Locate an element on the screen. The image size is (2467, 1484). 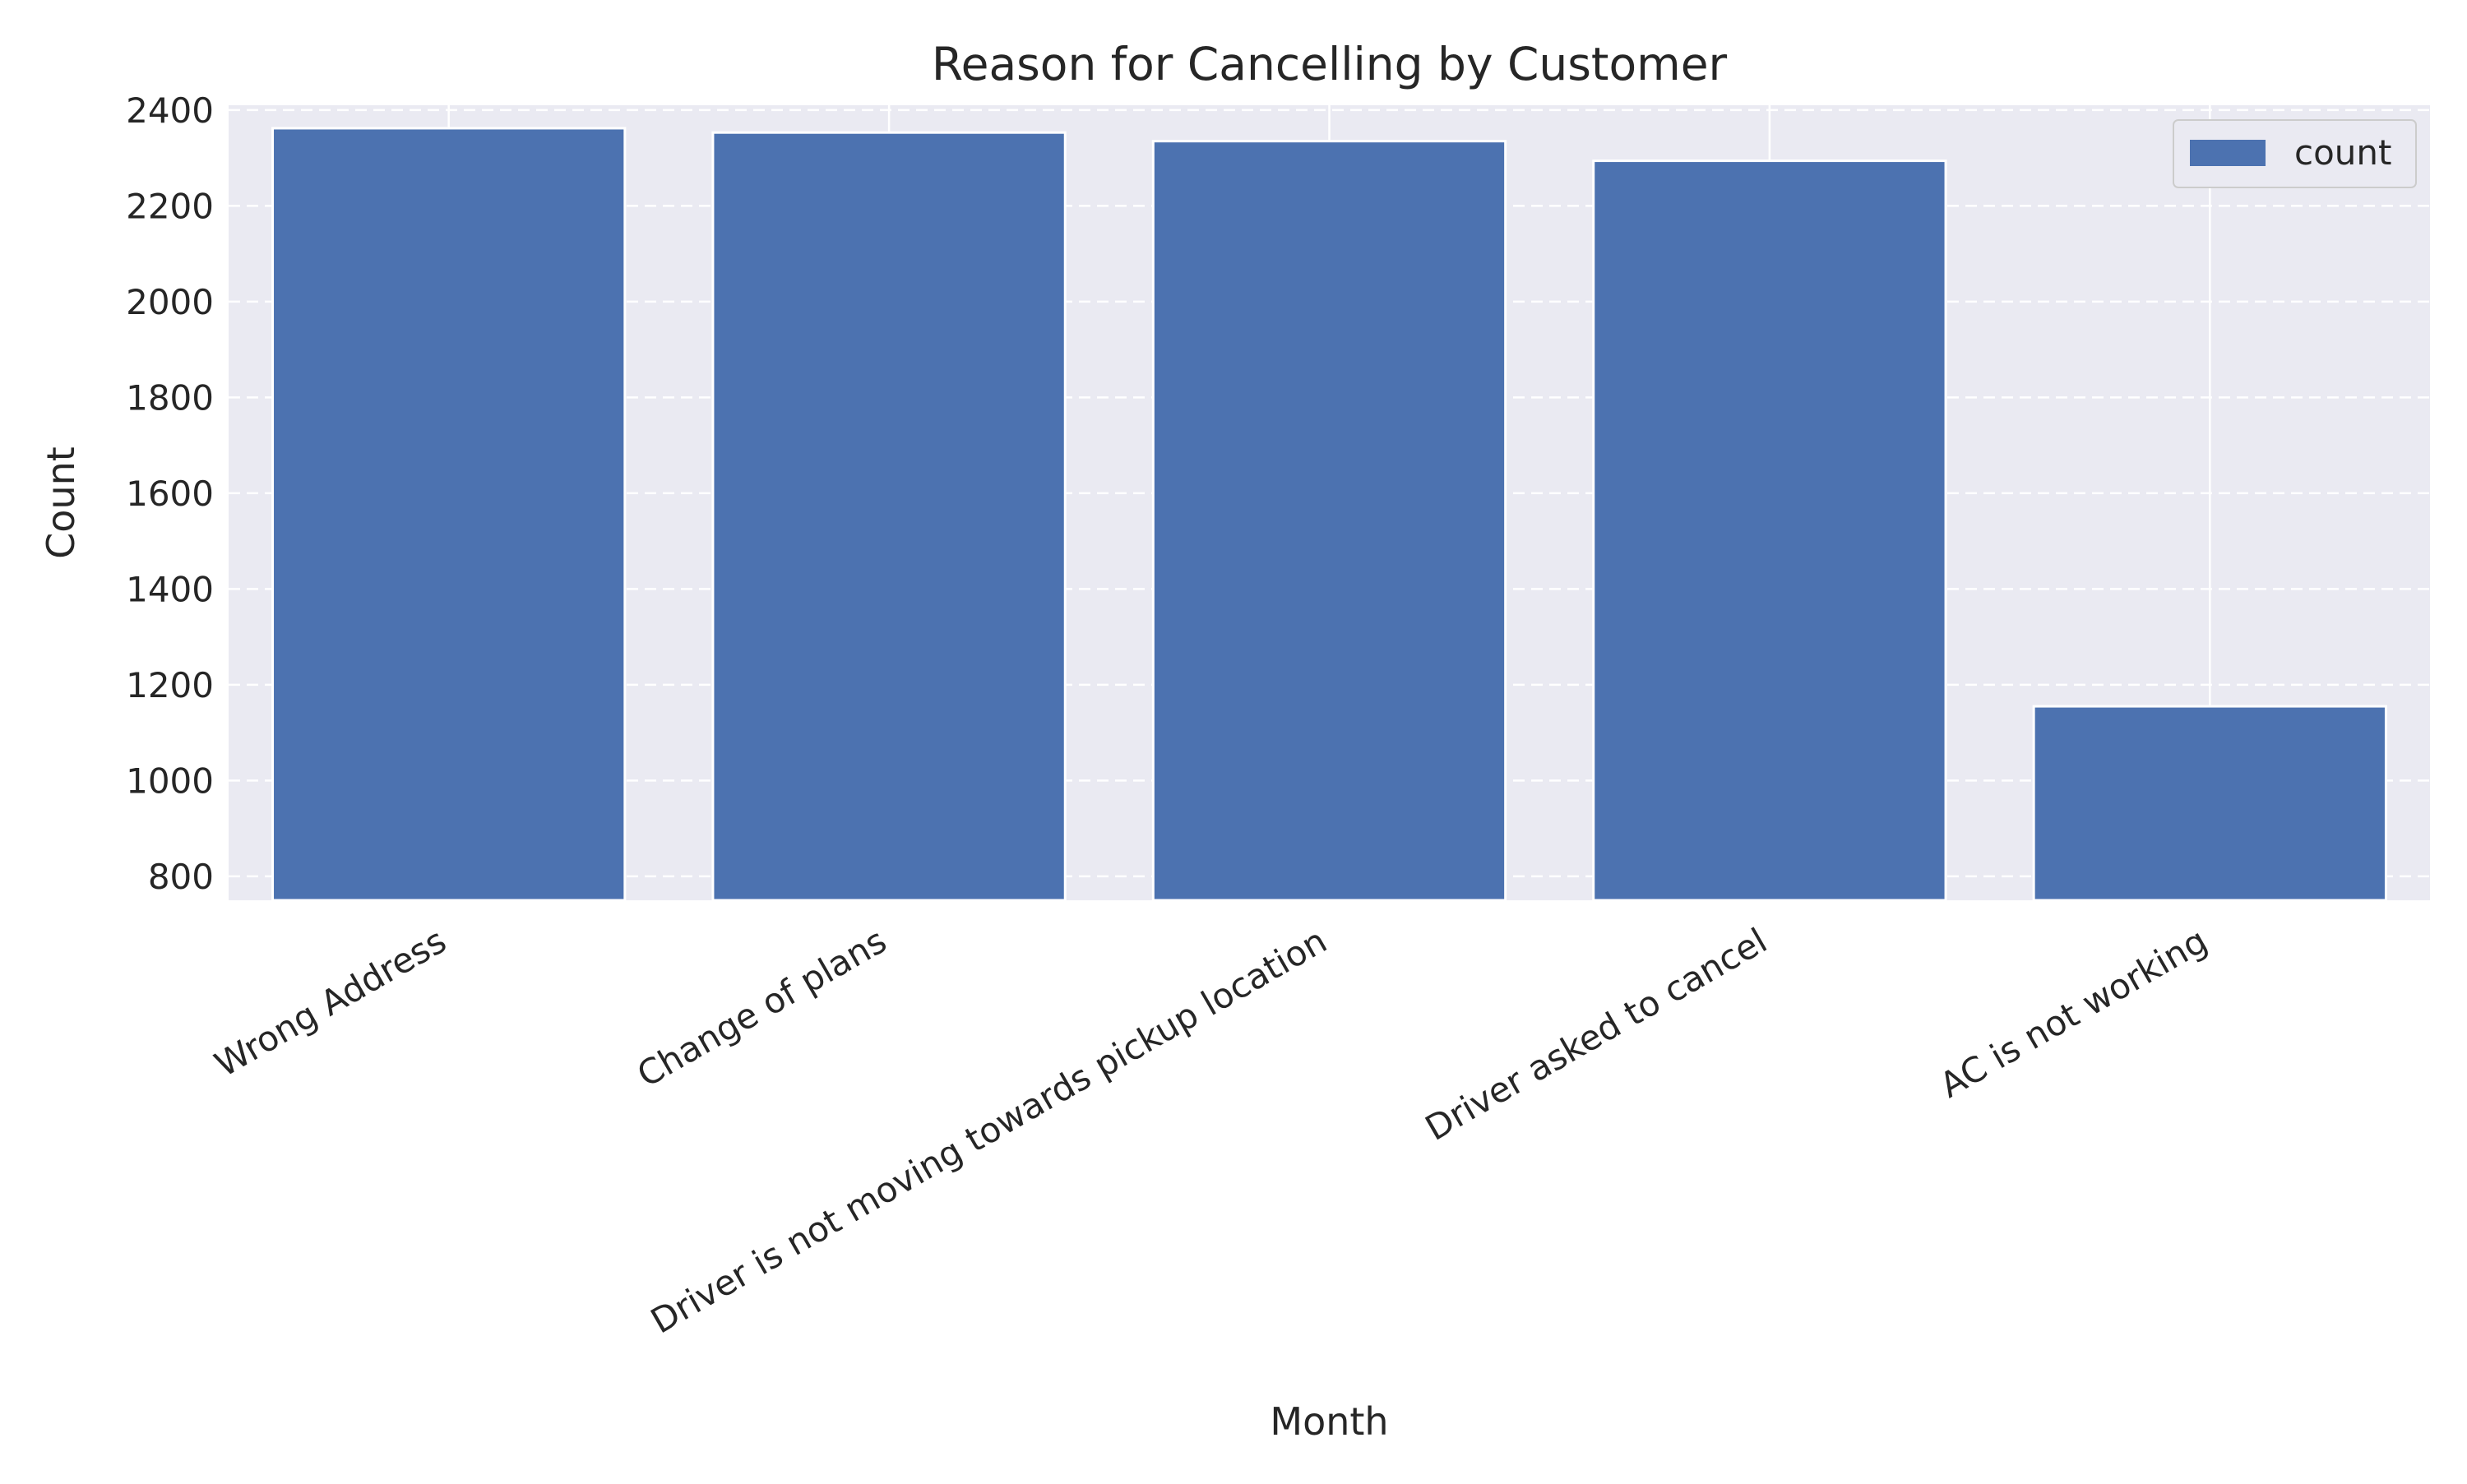
x-tick-label: Change of plans is located at coordinates (762, 1008).